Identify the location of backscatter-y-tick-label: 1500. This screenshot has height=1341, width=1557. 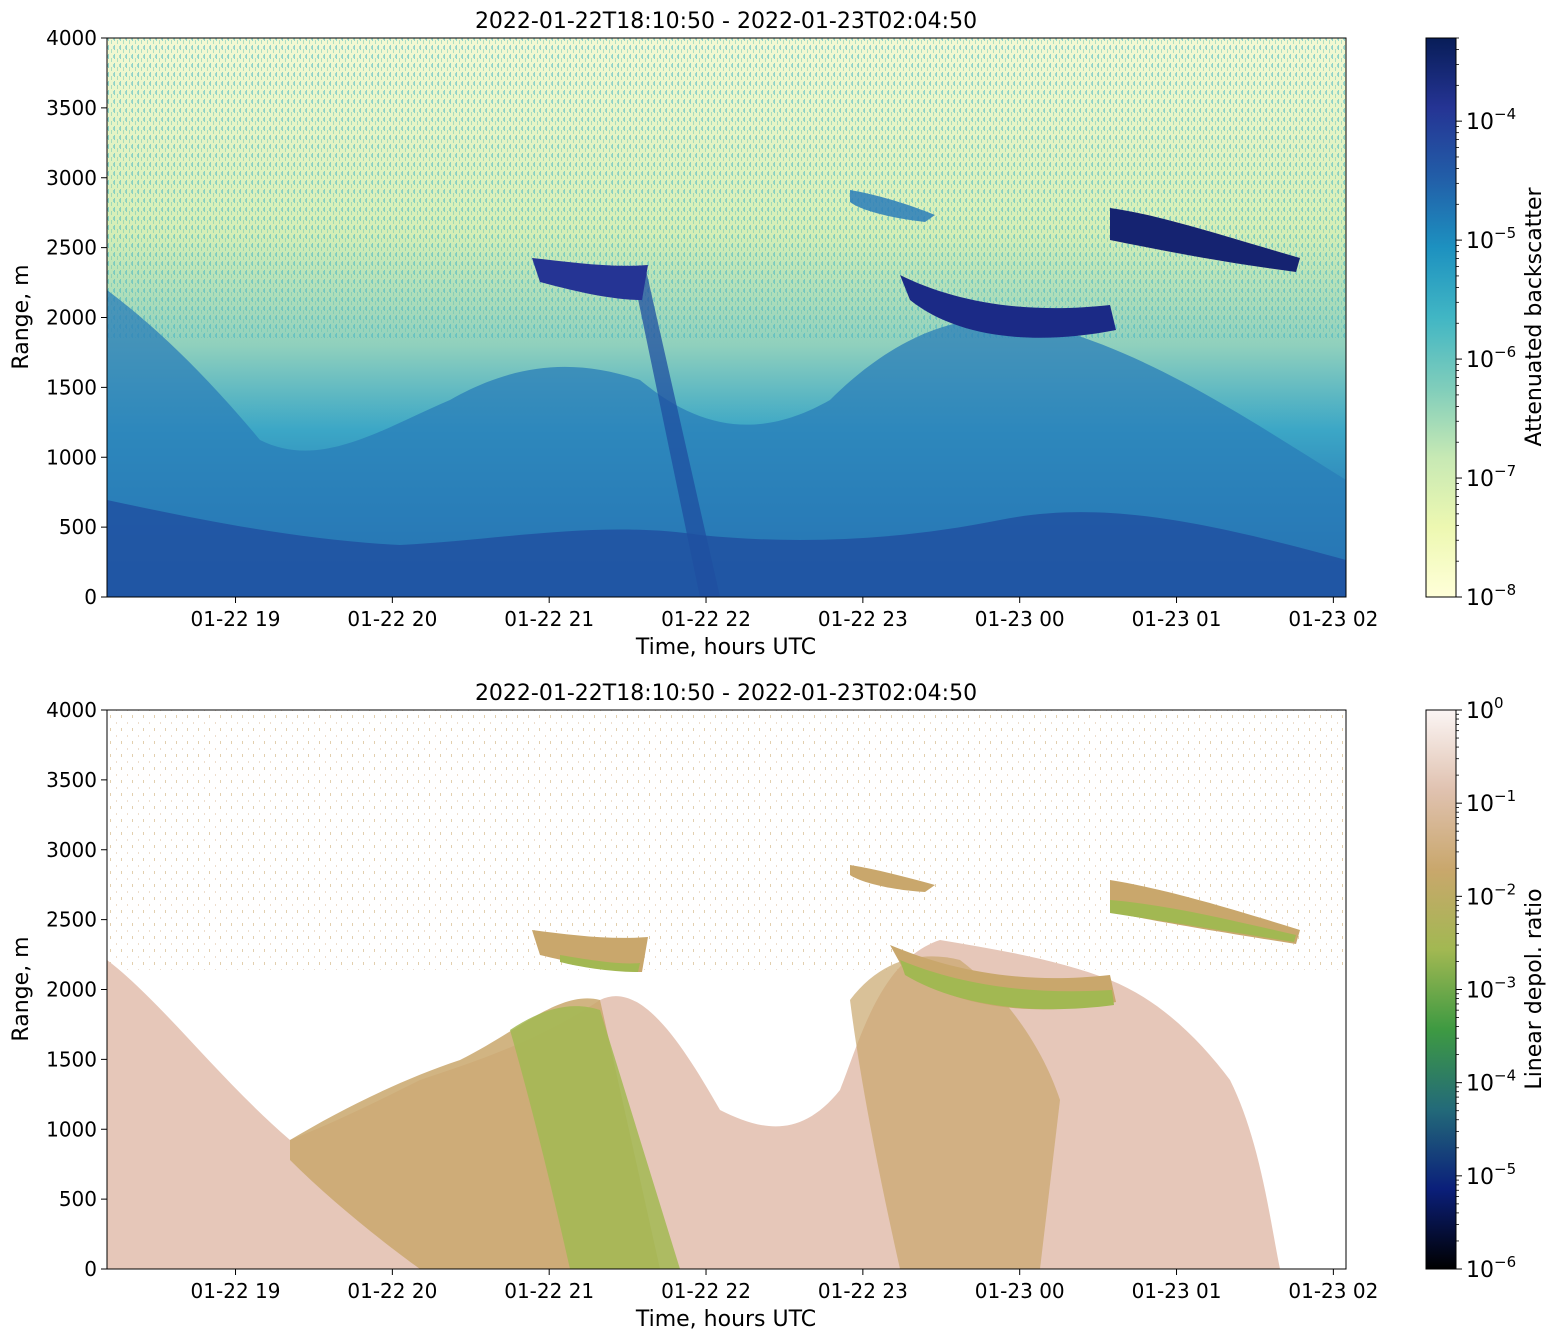
(71, 387).